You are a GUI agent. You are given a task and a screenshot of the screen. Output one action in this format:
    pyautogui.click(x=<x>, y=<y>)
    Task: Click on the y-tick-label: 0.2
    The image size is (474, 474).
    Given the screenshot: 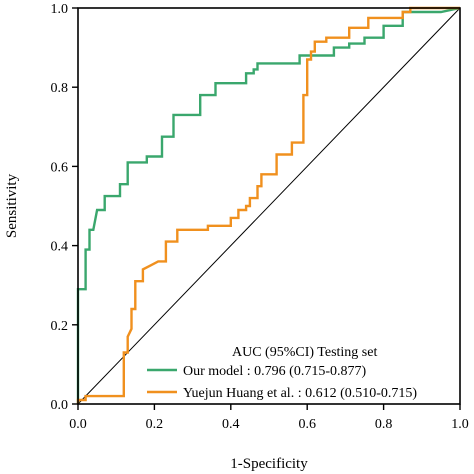 What is the action you would take?
    pyautogui.click(x=60, y=326)
    